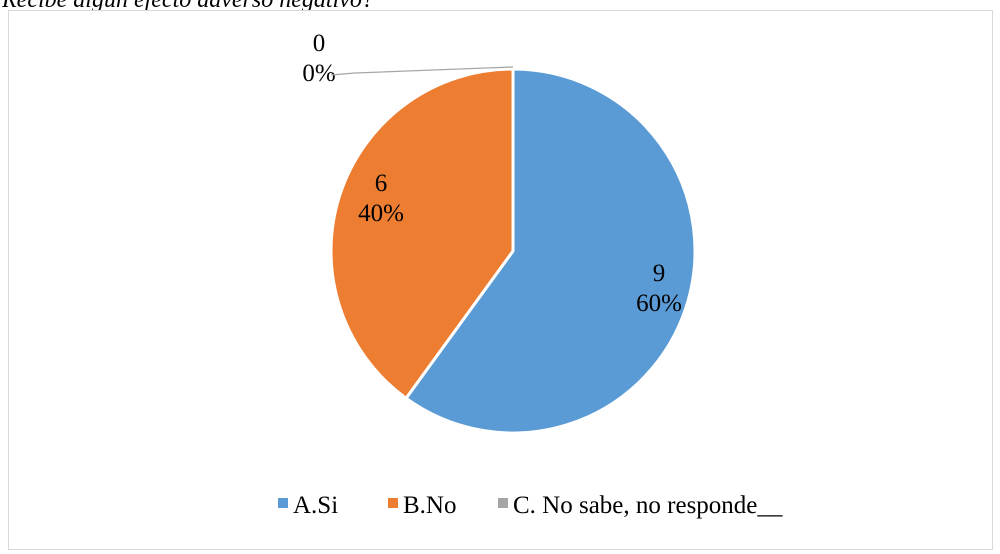  What do you see at coordinates (315, 505) in the screenshot?
I see `legend-label-a-si: A.Si` at bounding box center [315, 505].